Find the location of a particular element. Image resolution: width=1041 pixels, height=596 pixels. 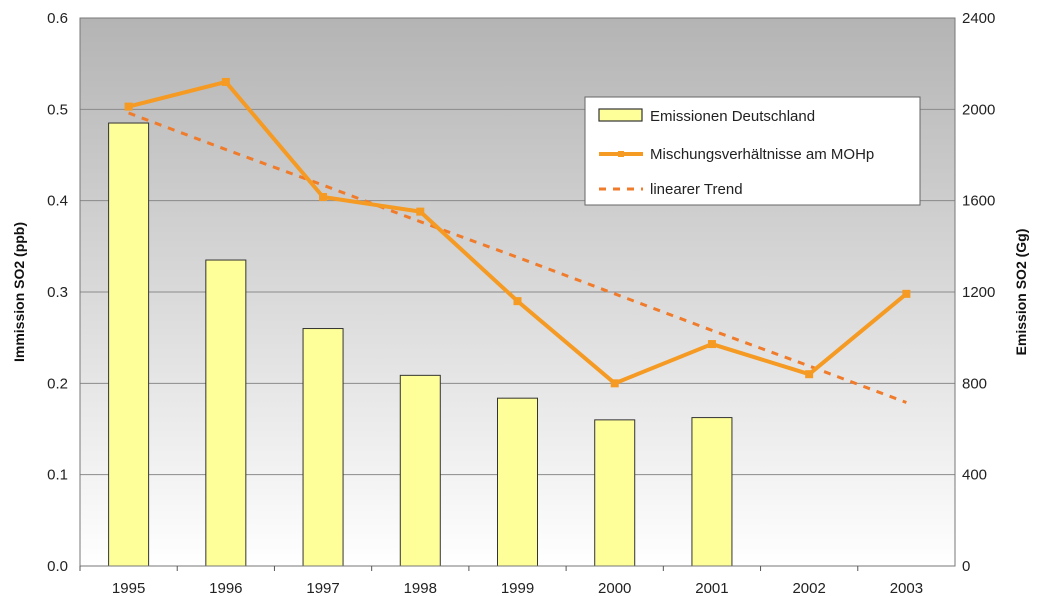

y-right-tick-label: 1200 is located at coordinates (978, 292).